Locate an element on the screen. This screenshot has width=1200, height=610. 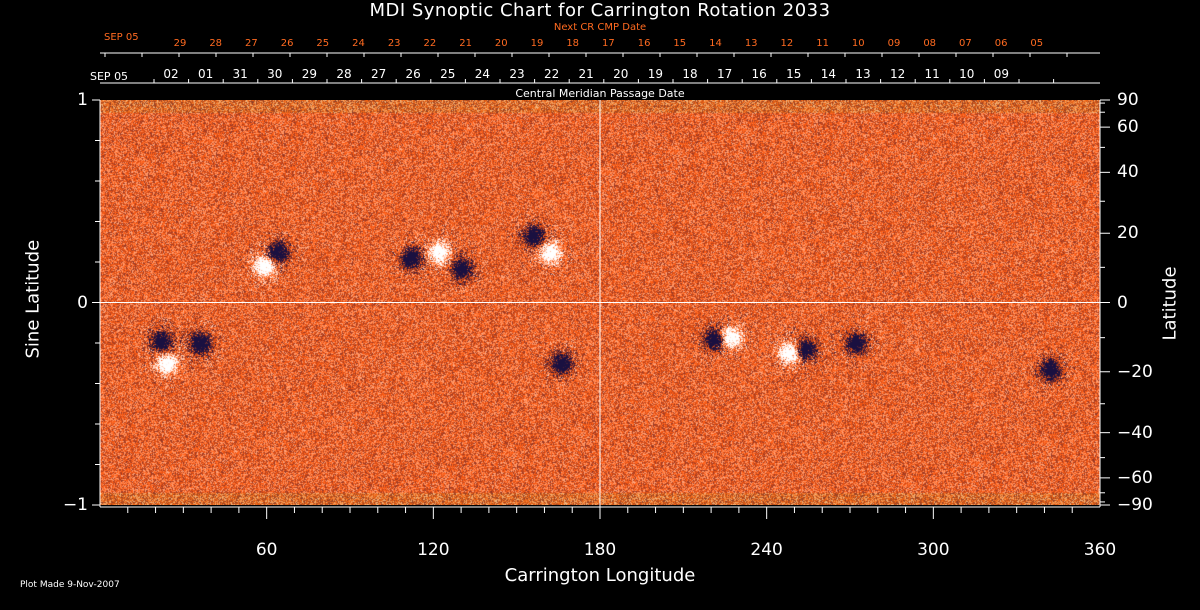
cmp-date-label: 09 is located at coordinates (1001, 74).